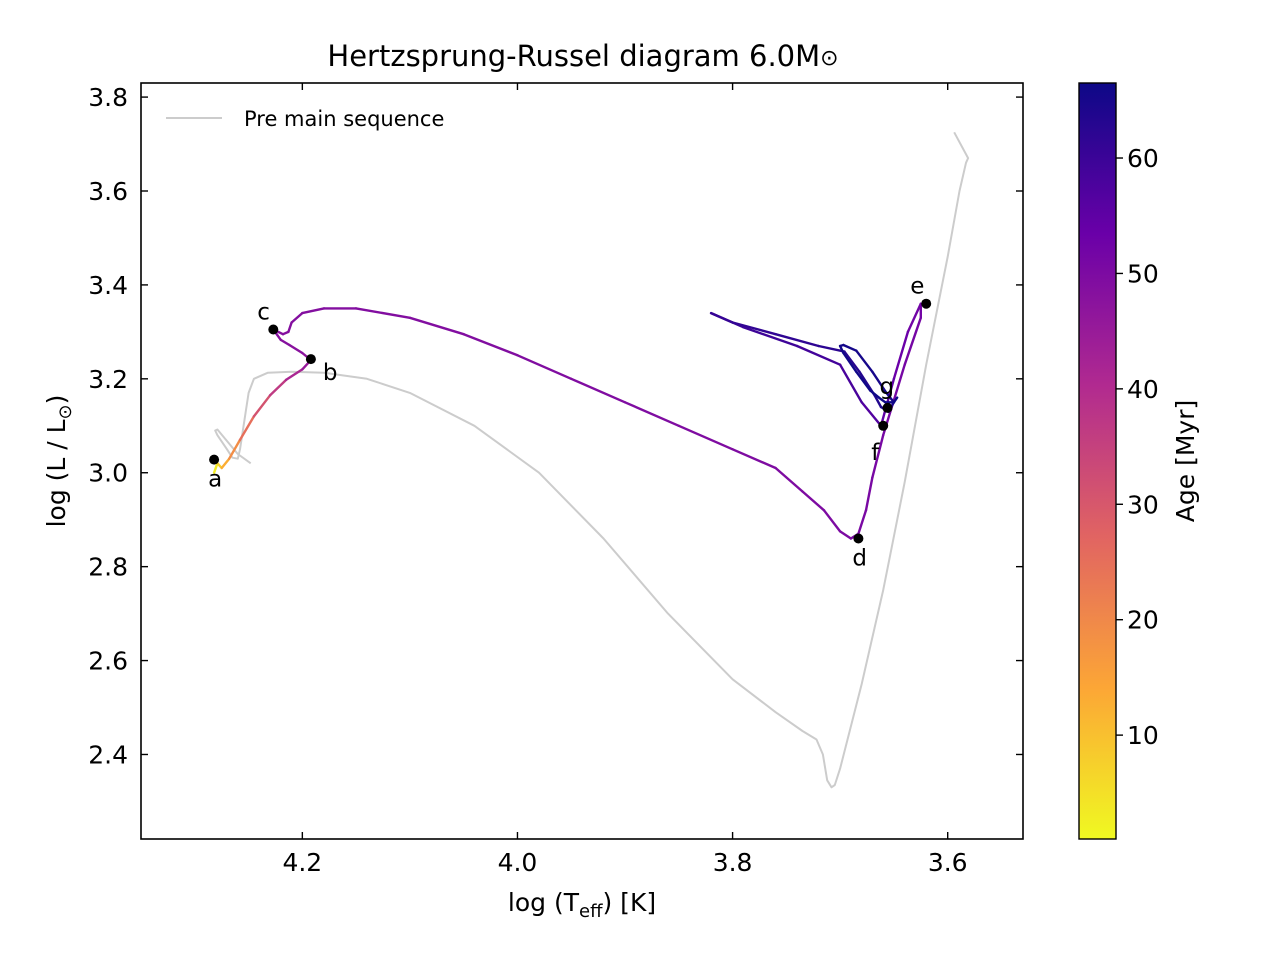 This screenshot has width=1280, height=960. Describe the element at coordinates (310, 359) in the screenshot. I see `point-b-marker` at that location.